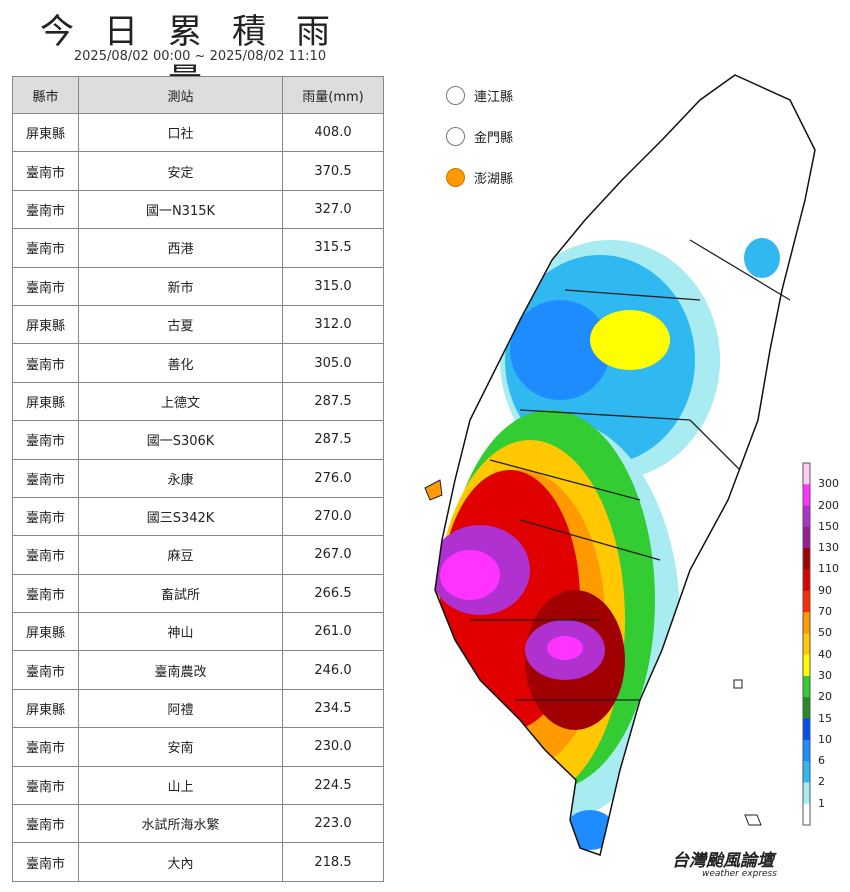 This screenshot has width=850, height=892. Describe the element at coordinates (180, 401) in the screenshot. I see `cell-station: 上德文` at that location.